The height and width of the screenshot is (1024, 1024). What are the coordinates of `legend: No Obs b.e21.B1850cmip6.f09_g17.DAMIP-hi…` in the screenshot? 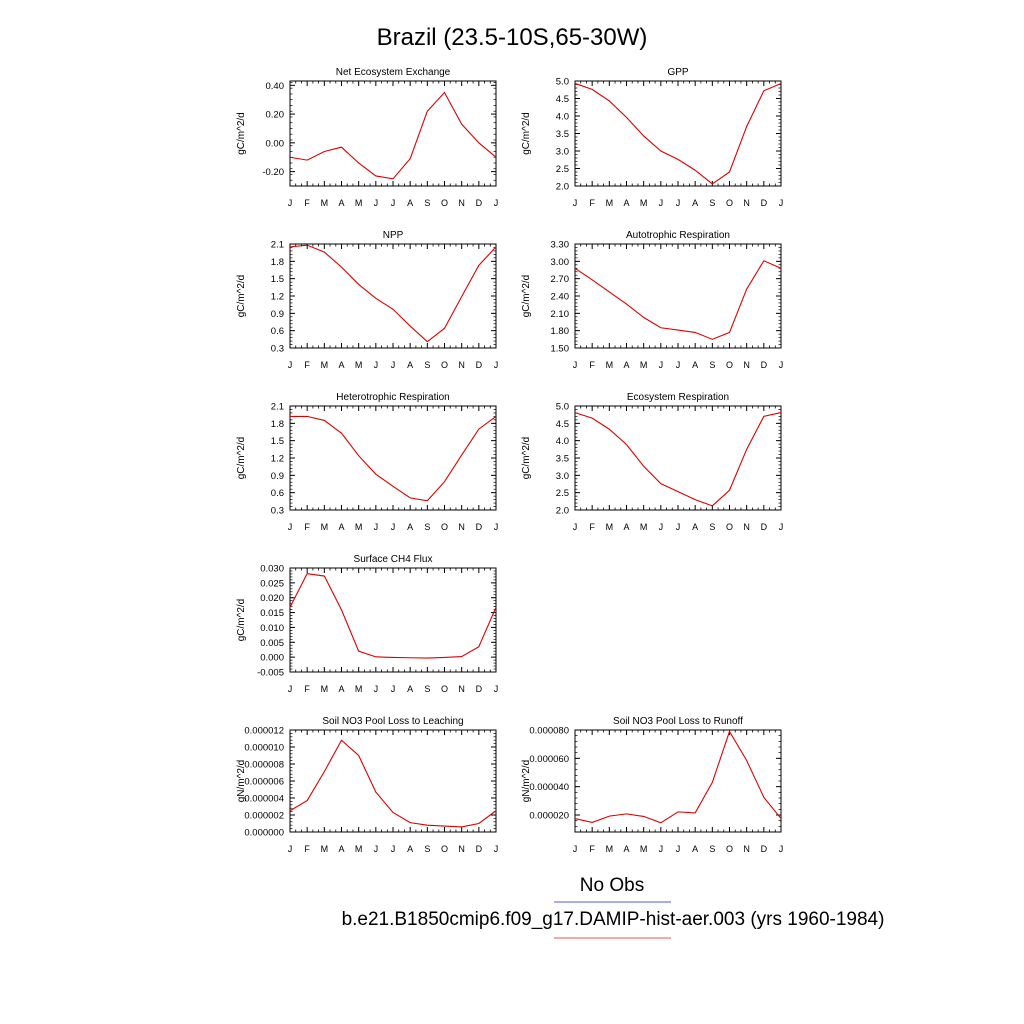 It's located at (613, 907).